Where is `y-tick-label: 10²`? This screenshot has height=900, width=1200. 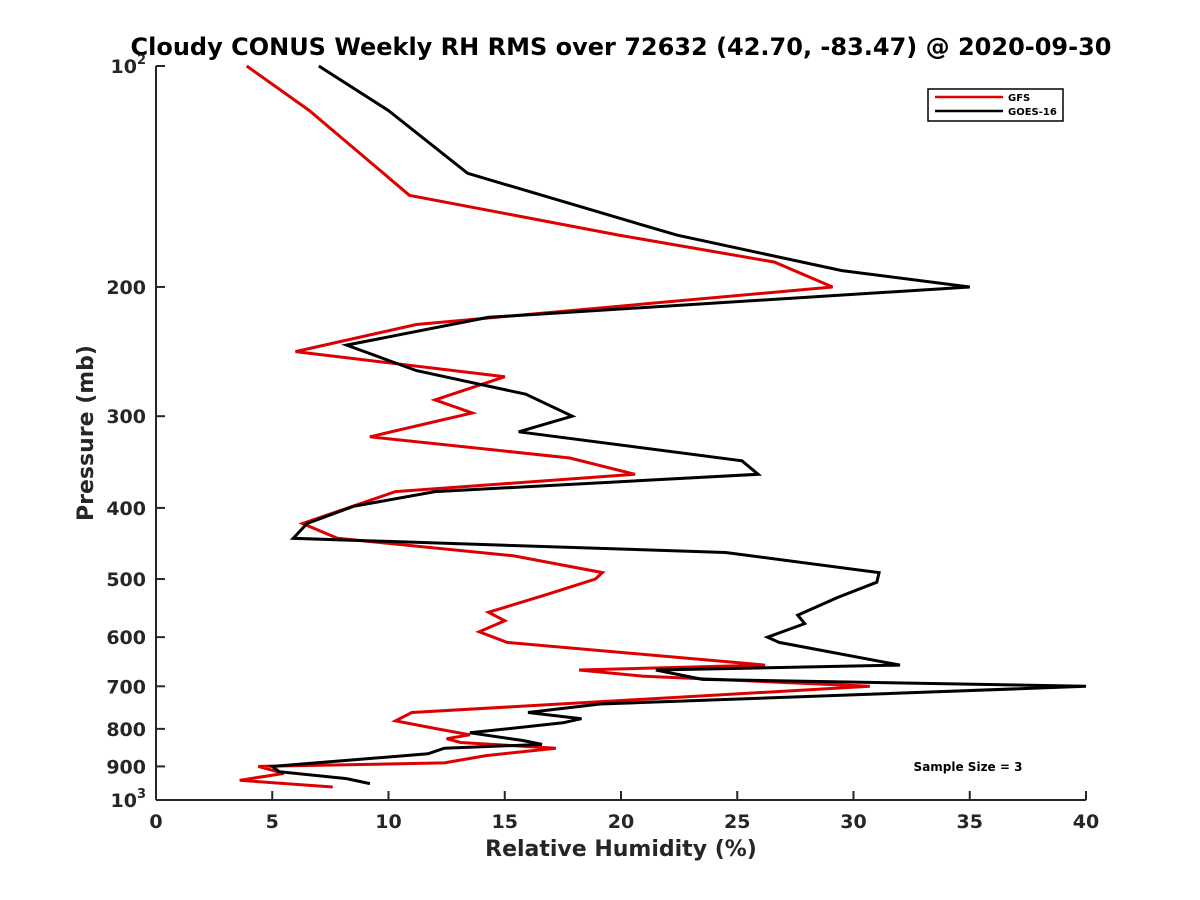 y-tick-label: 10² is located at coordinates (129, 65).